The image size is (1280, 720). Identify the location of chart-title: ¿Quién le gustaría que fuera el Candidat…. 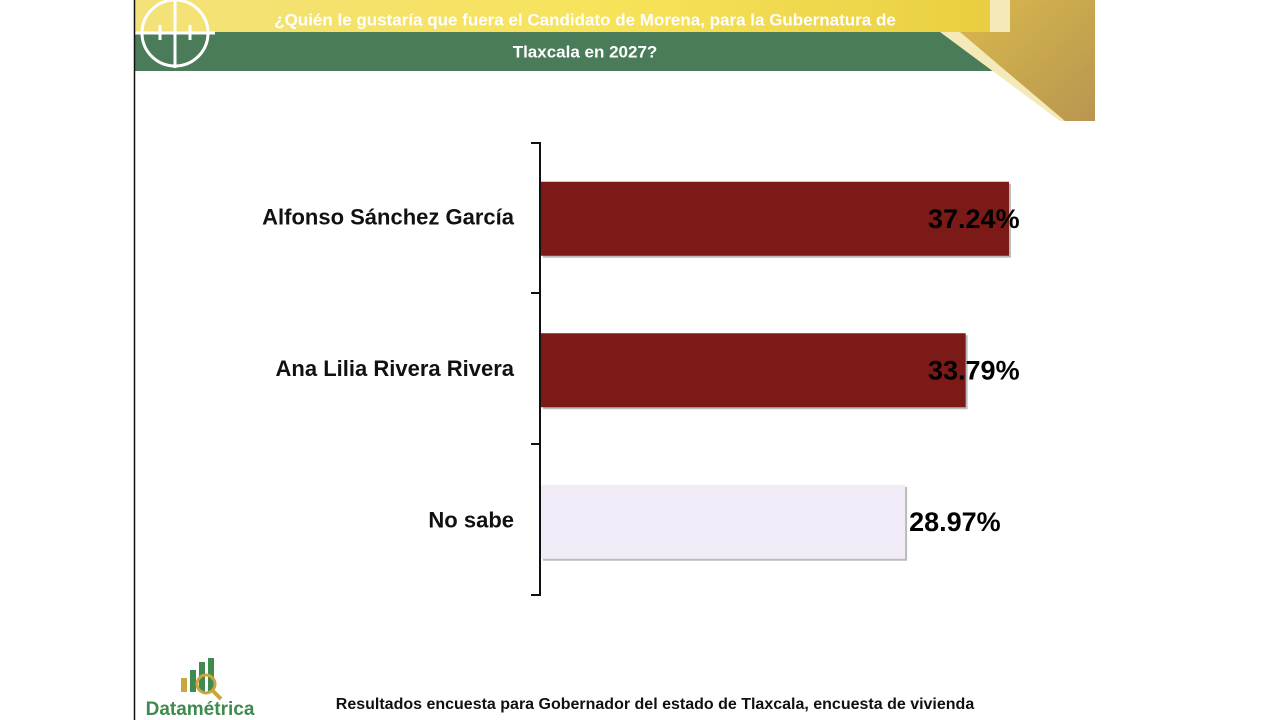
(585, 19).